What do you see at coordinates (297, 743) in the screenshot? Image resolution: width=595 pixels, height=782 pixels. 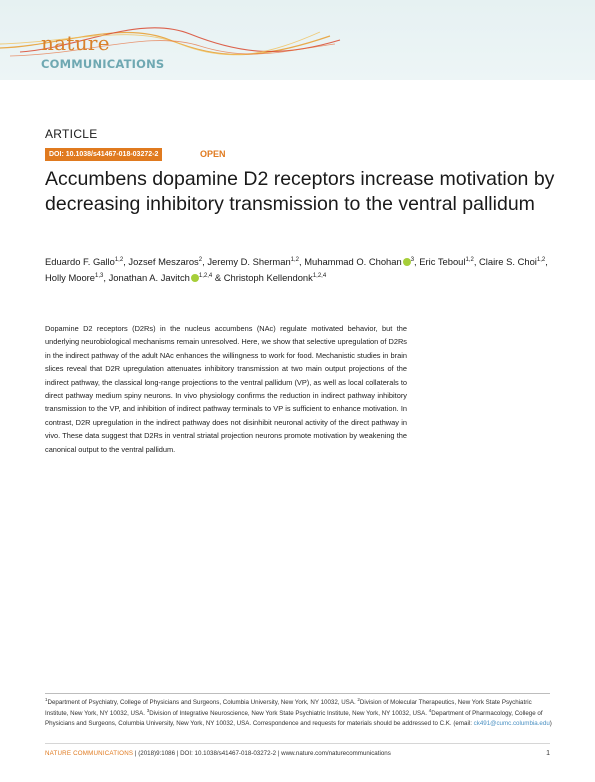 I see `footer-divider` at bounding box center [297, 743].